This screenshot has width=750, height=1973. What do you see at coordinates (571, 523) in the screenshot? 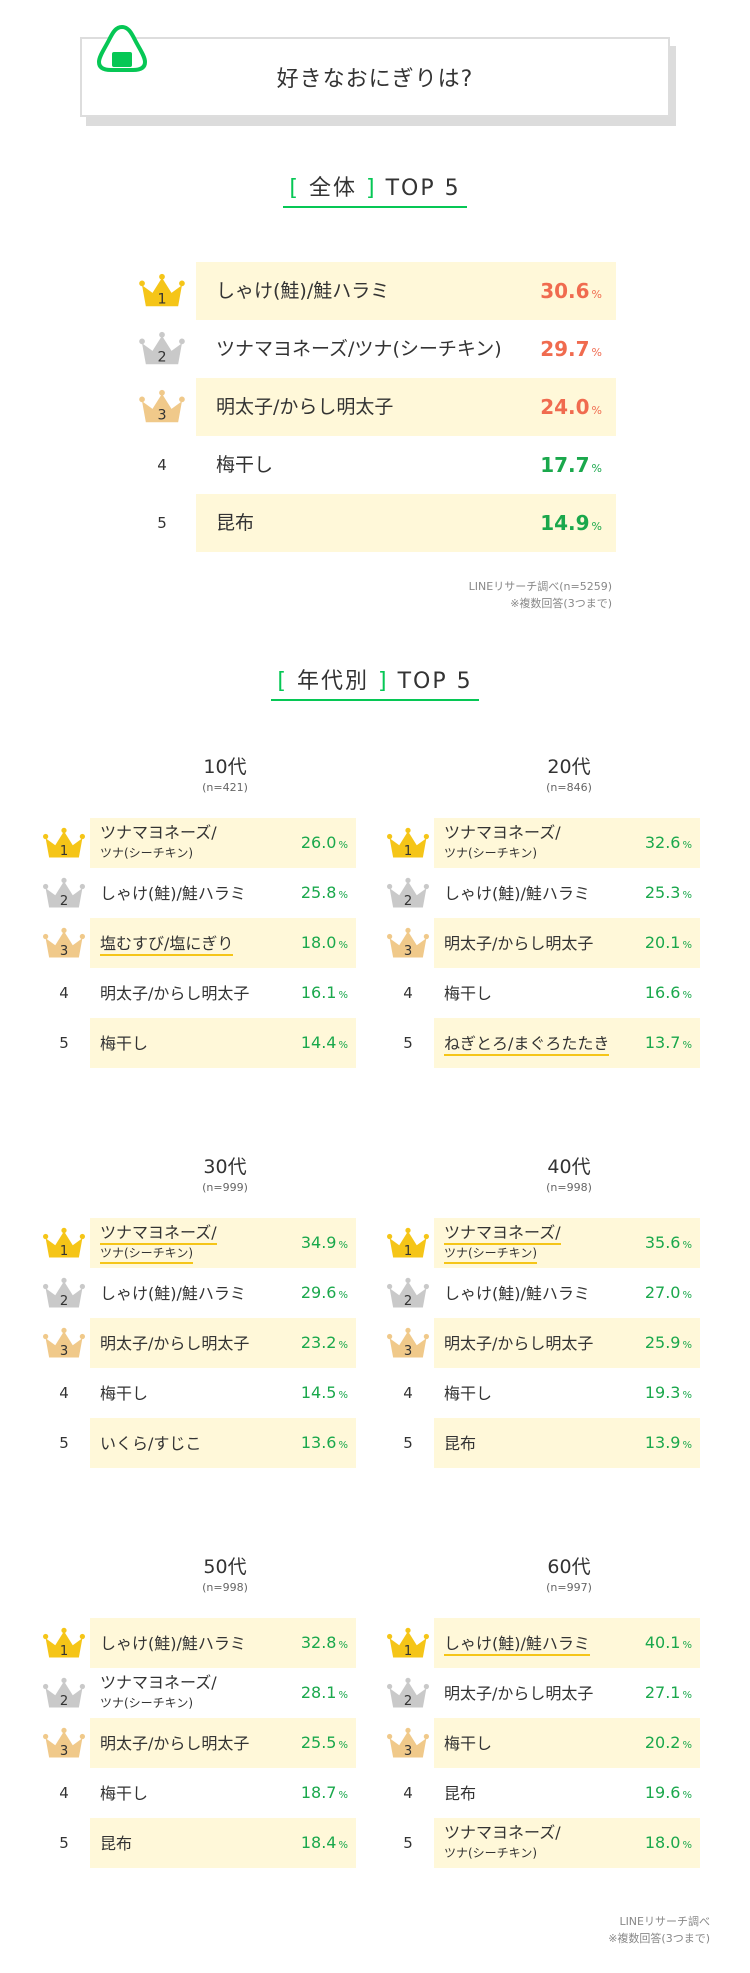
I see `item-value: 14.9%` at bounding box center [571, 523].